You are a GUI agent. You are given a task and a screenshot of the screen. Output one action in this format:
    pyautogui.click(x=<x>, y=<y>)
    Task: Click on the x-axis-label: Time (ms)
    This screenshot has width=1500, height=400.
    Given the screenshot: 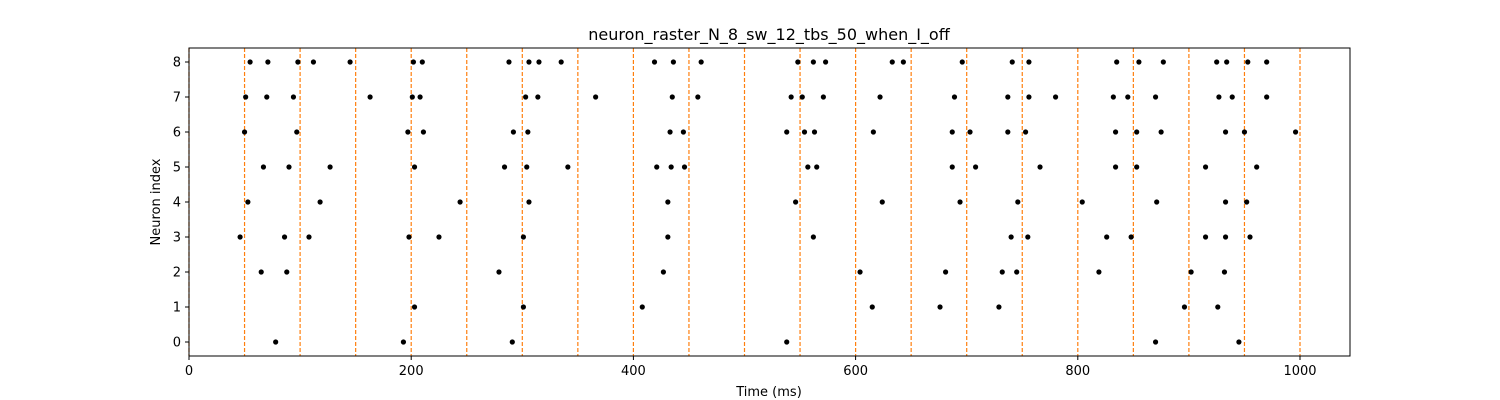 What is the action you would take?
    pyautogui.click(x=768, y=392)
    